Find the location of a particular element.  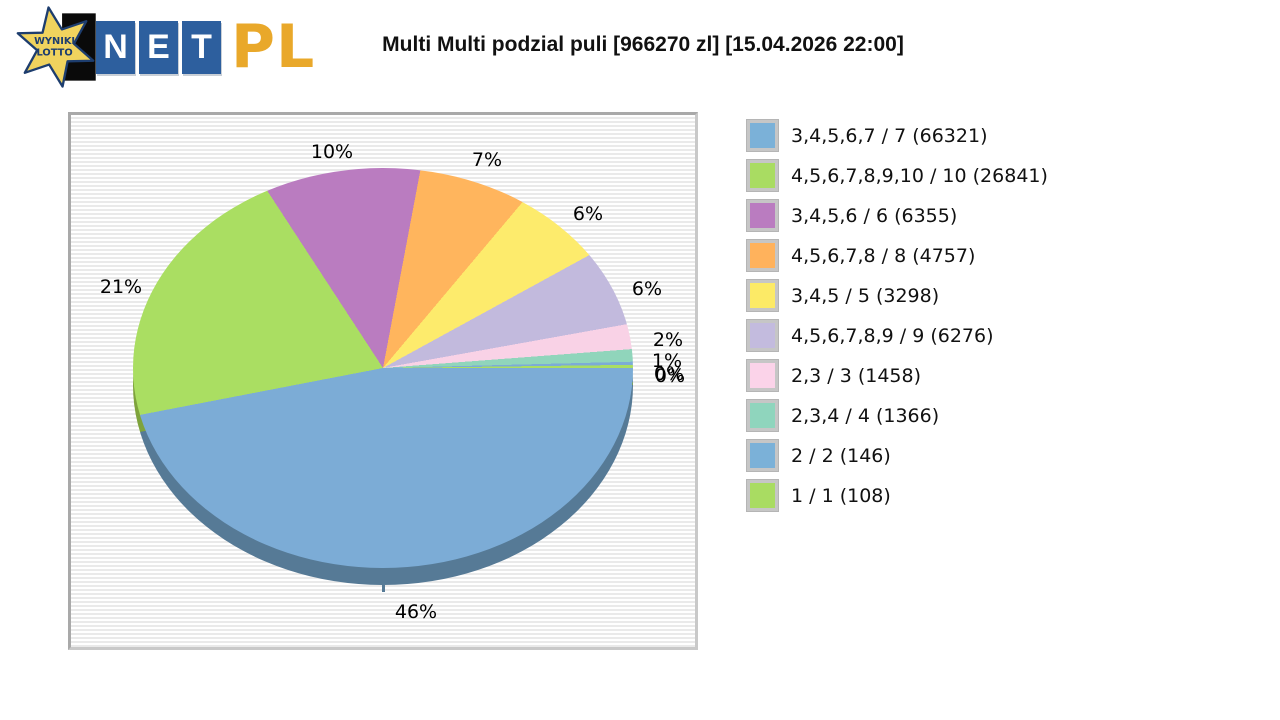

logo-net: N E T is located at coordinates (160, 47).